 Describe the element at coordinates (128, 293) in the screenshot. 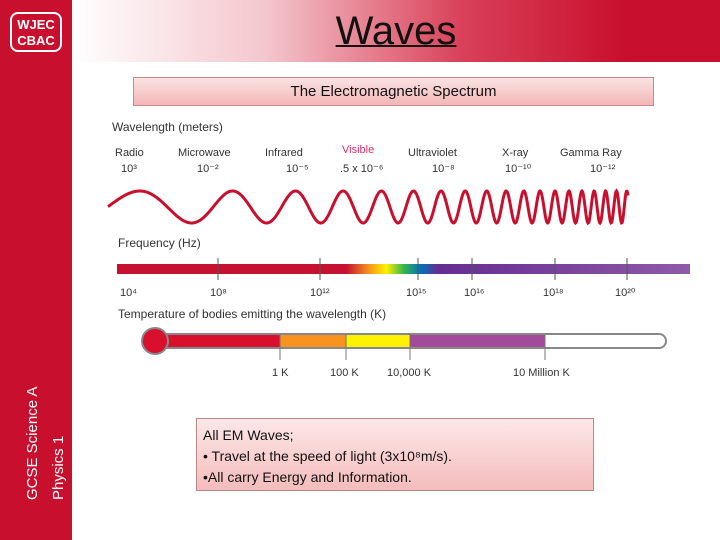

I see `freq-tick-1: 10⁴` at that location.